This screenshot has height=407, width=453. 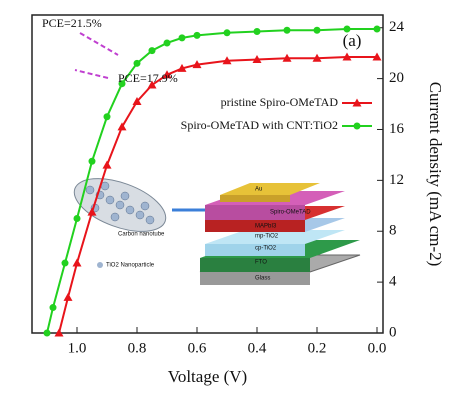 What do you see at coordinates (393, 231) in the screenshot?
I see `y-tick-label: 8` at bounding box center [393, 231].